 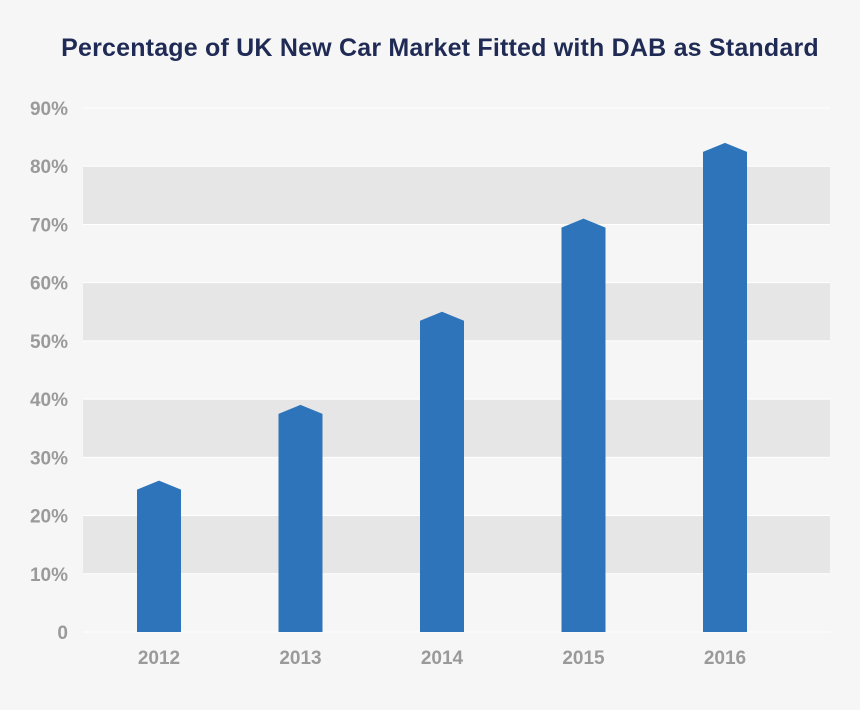 What do you see at coordinates (49, 109) in the screenshot?
I see `y-tick-label: 90%` at bounding box center [49, 109].